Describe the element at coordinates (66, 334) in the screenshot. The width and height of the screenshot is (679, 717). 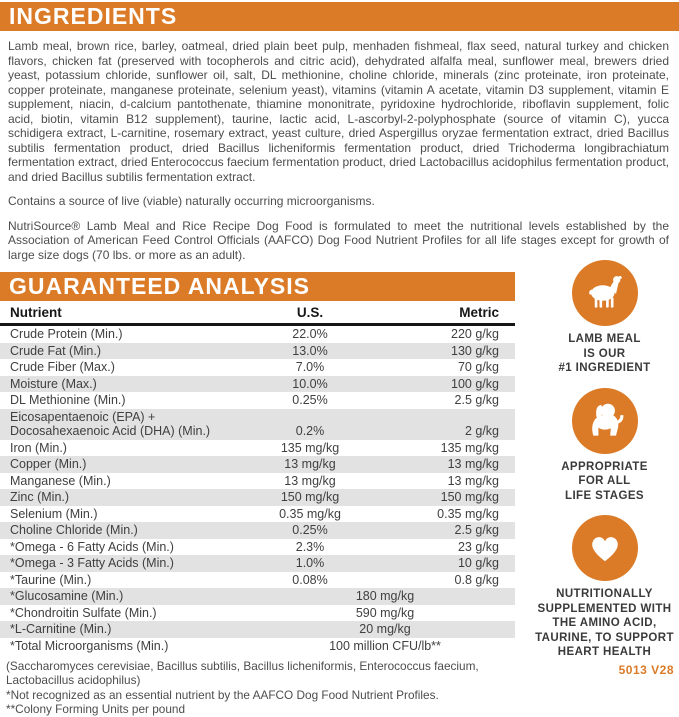
I see `nutrient-name: Crude Protein (Min.)` at that location.